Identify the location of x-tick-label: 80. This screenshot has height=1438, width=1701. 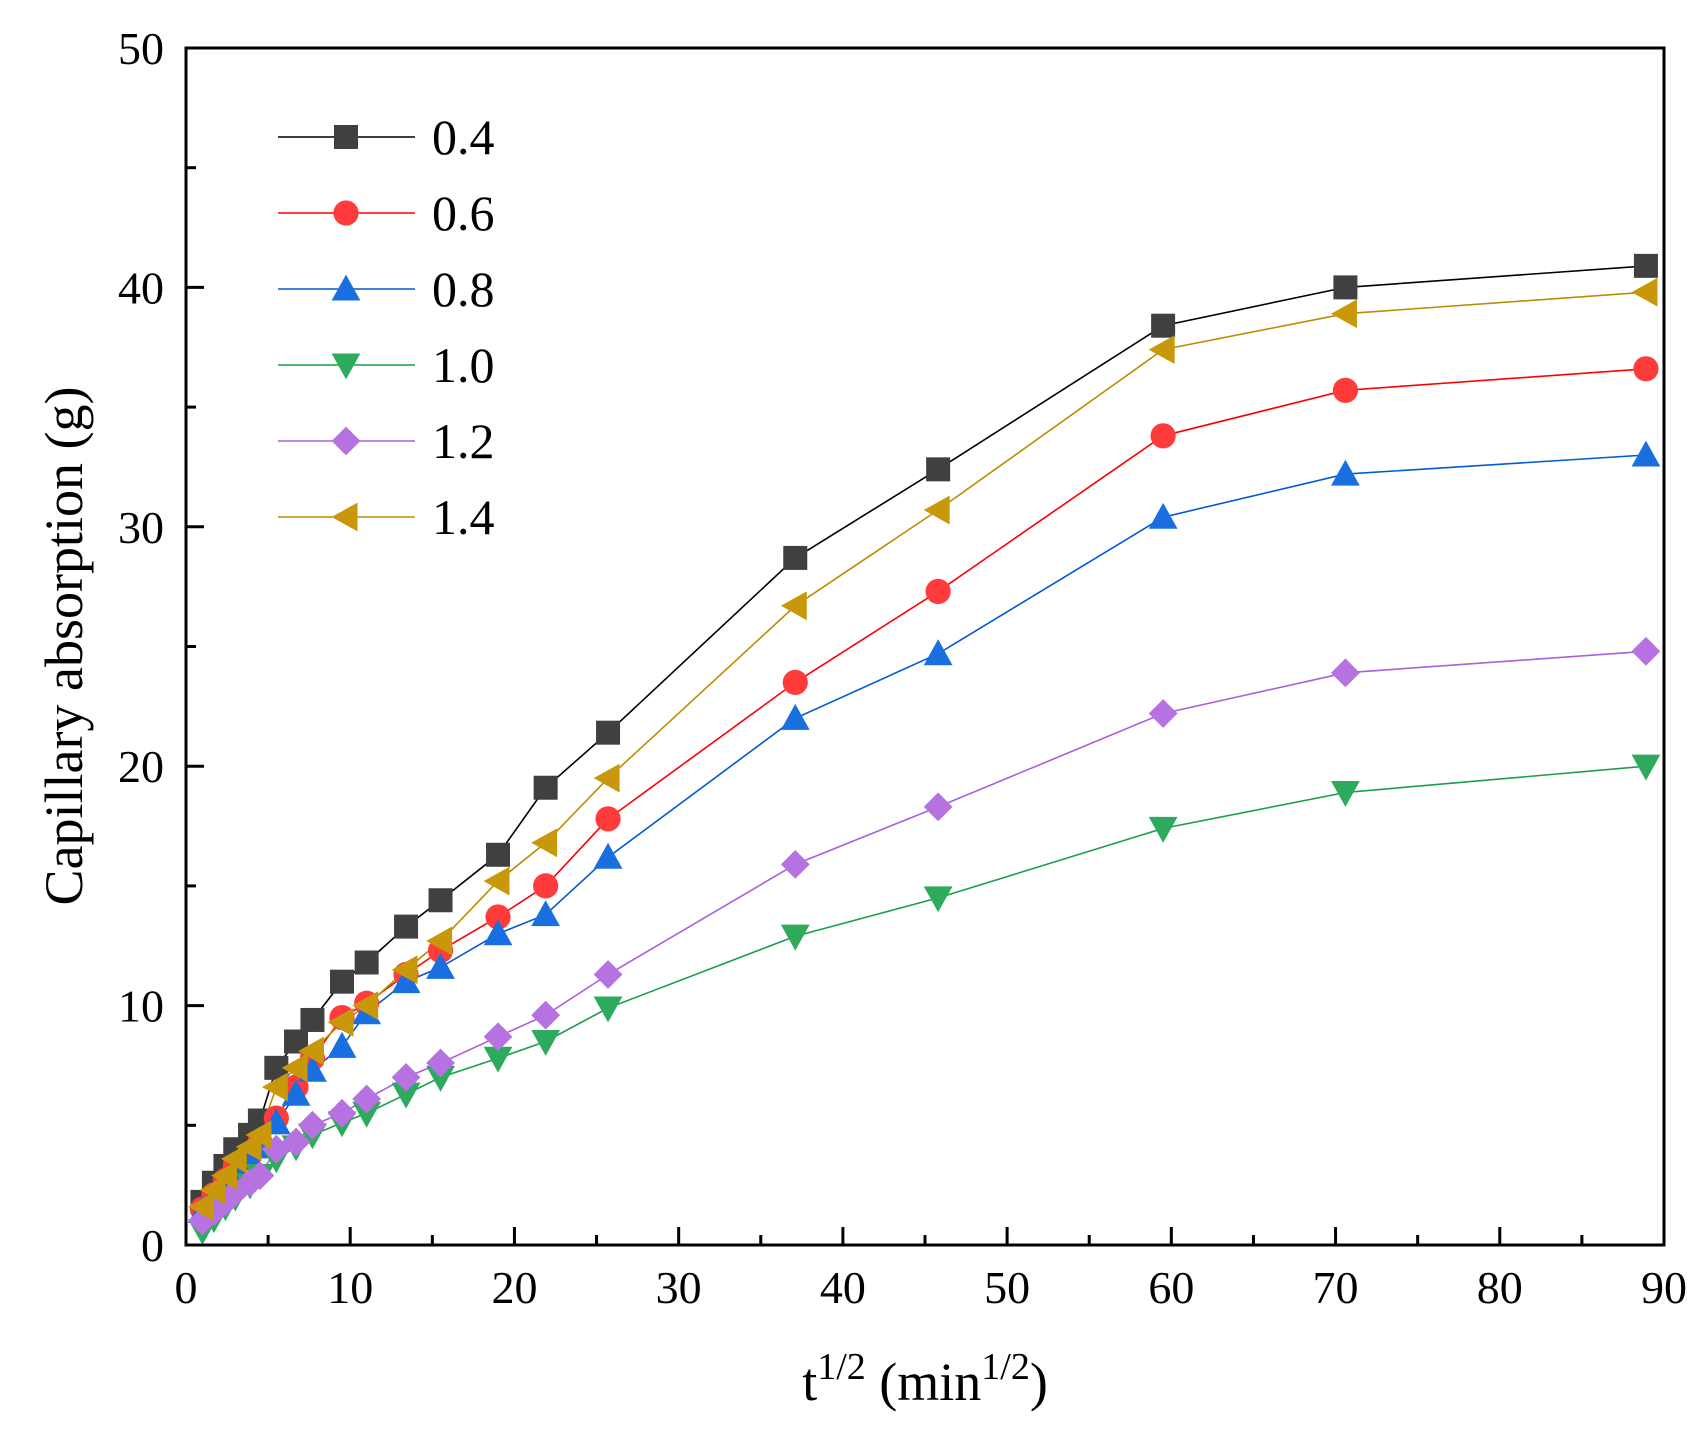
(1500, 1287).